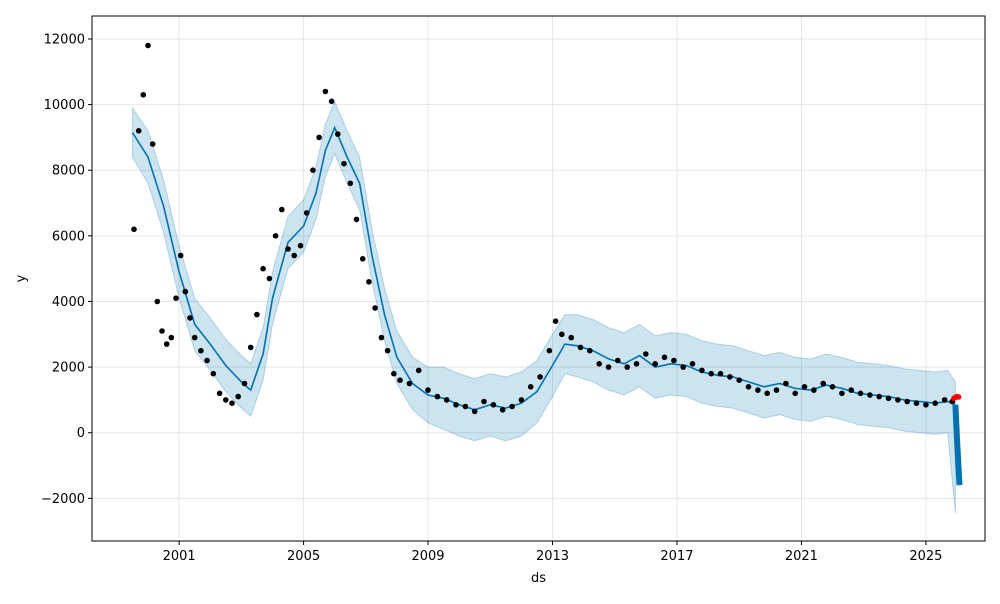 The width and height of the screenshot is (1000, 604). What do you see at coordinates (303, 556) in the screenshot?
I see `x-tick-label: 2005` at bounding box center [303, 556].